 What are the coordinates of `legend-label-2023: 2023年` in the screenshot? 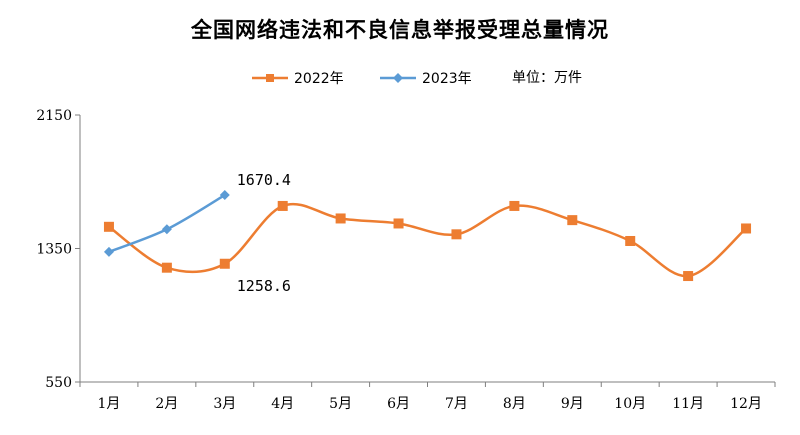 It's located at (447, 79).